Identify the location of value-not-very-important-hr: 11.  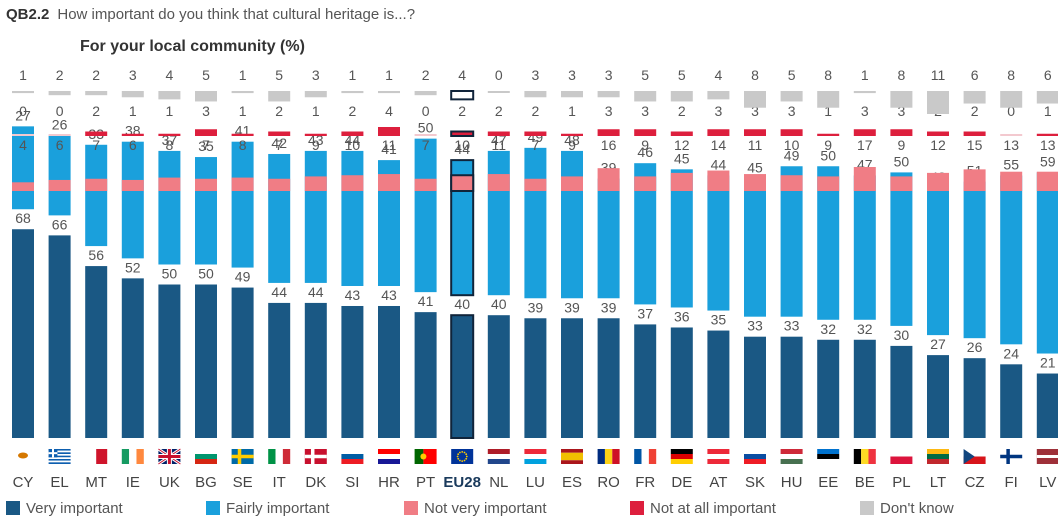
(389, 145).